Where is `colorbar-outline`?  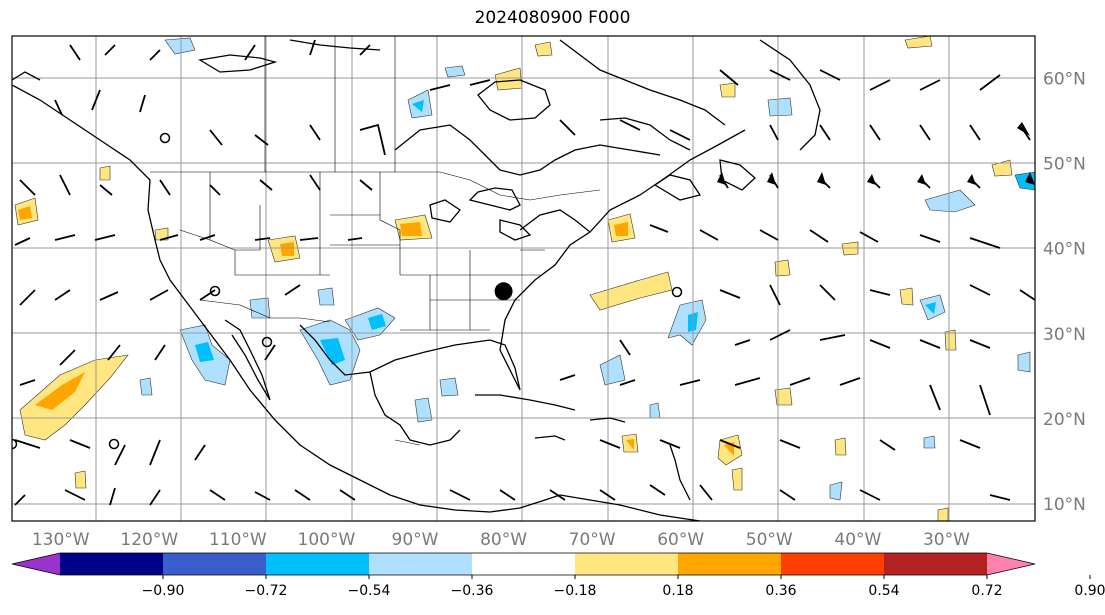
colorbar-outline is located at coordinates (523, 564).